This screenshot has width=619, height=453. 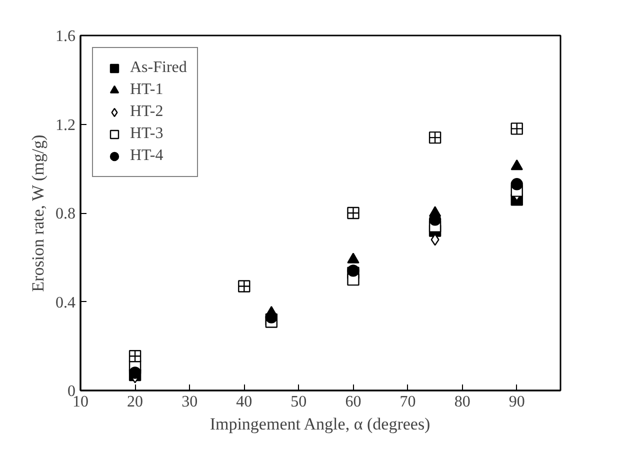 I want to click on legend-label: HT-4, so click(x=147, y=156).